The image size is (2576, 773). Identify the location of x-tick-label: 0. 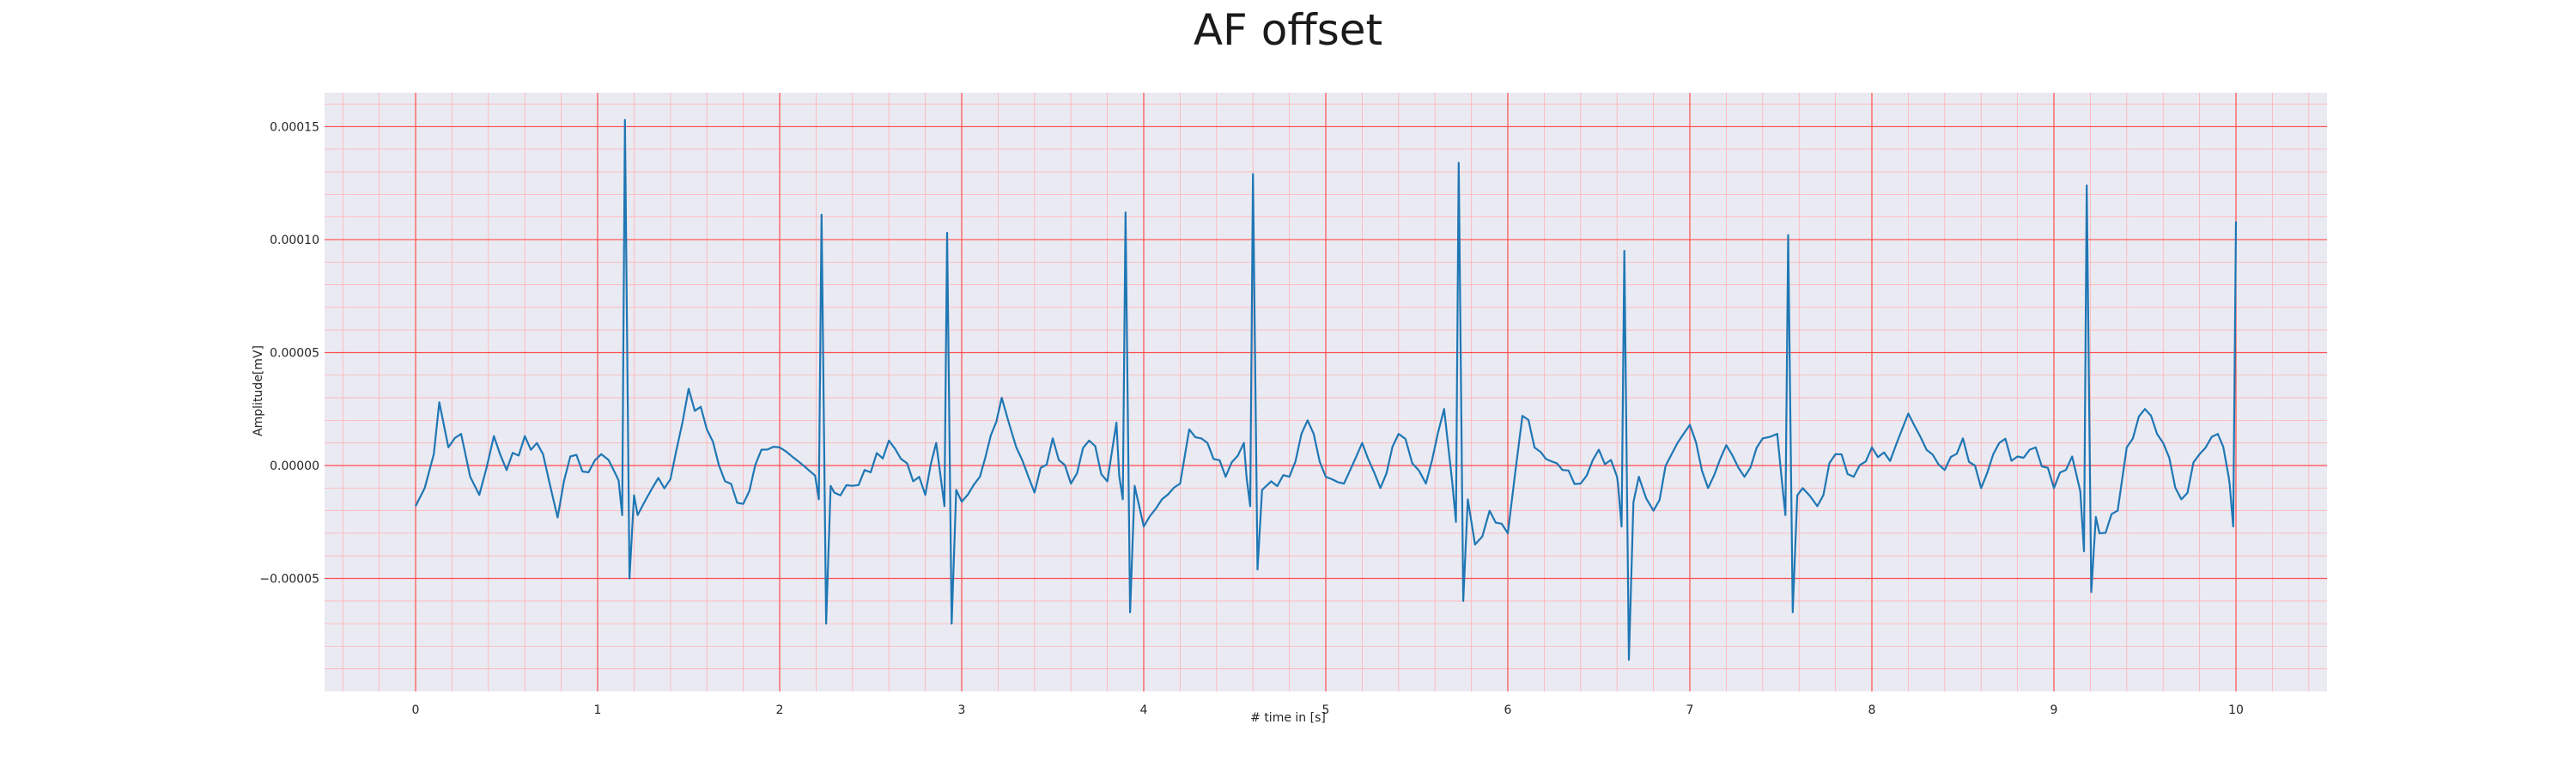
(416, 710).